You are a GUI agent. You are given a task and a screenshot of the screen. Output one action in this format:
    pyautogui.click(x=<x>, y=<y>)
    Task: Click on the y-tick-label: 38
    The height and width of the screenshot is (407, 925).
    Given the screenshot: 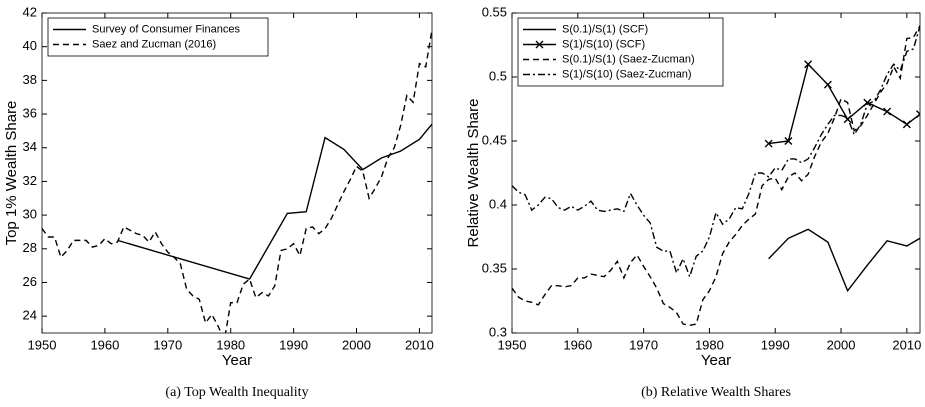 What is the action you would take?
    pyautogui.click(x=30, y=79)
    